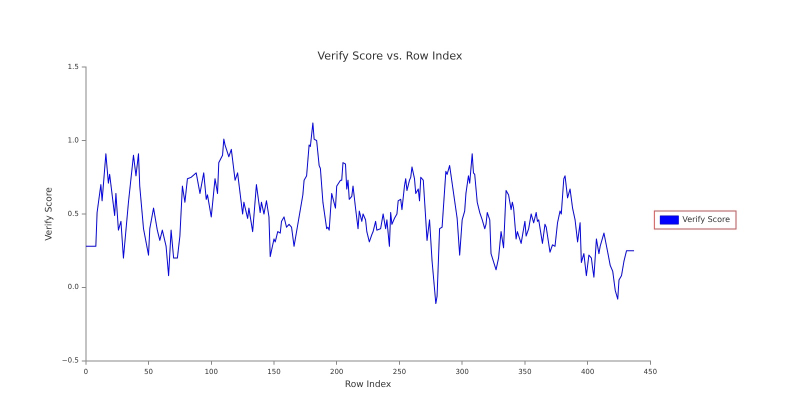 The image size is (800, 398). Describe the element at coordinates (368, 385) in the screenshot. I see `x-axis-title: Row Index` at that location.